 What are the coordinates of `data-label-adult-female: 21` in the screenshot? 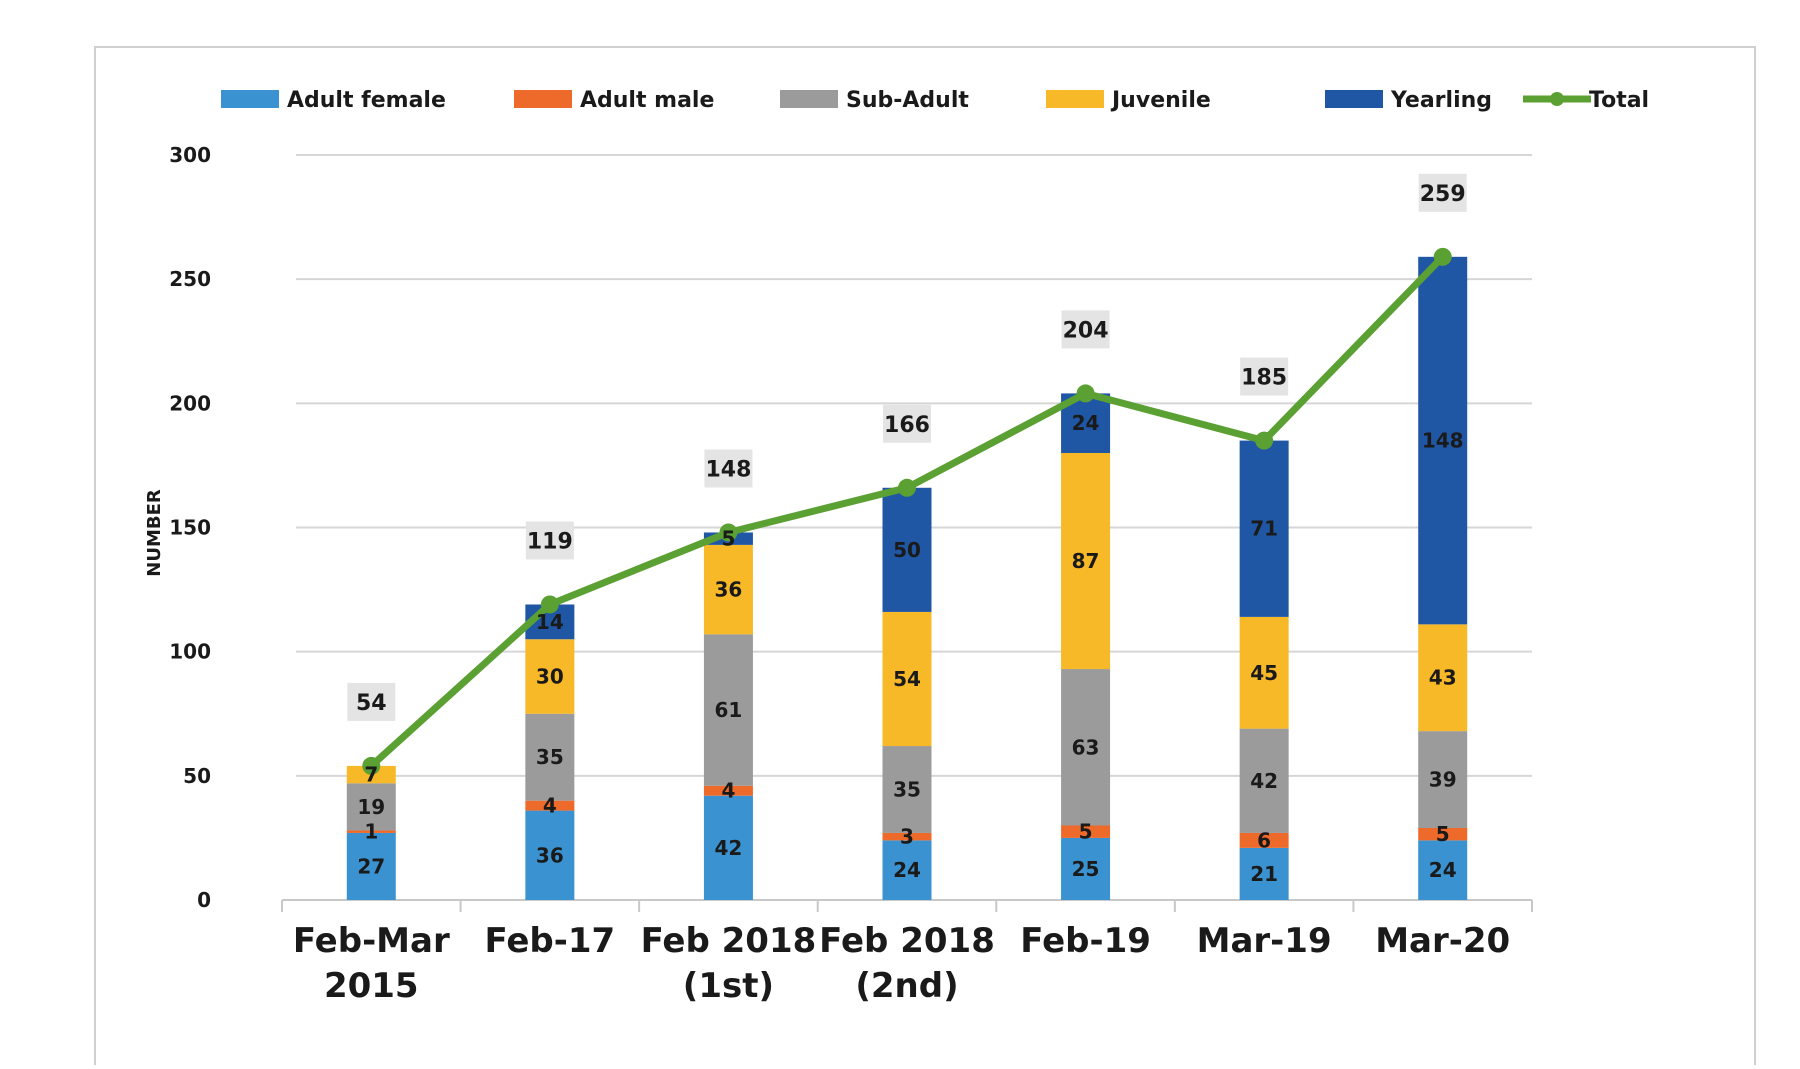 It's located at (1264, 874).